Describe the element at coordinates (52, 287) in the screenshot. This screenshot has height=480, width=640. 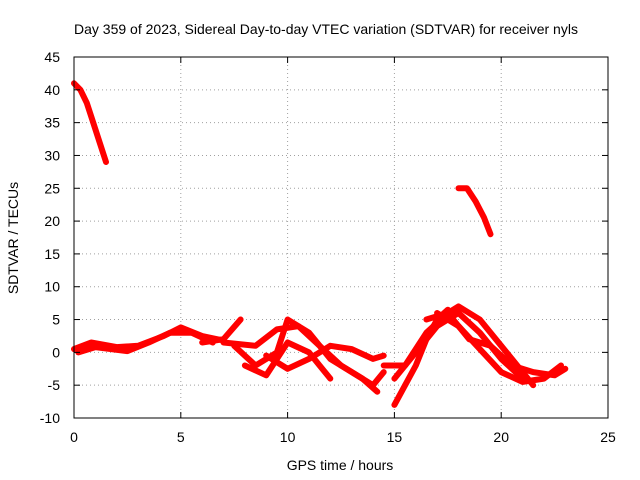
I see `y-tick-label: 10` at that location.